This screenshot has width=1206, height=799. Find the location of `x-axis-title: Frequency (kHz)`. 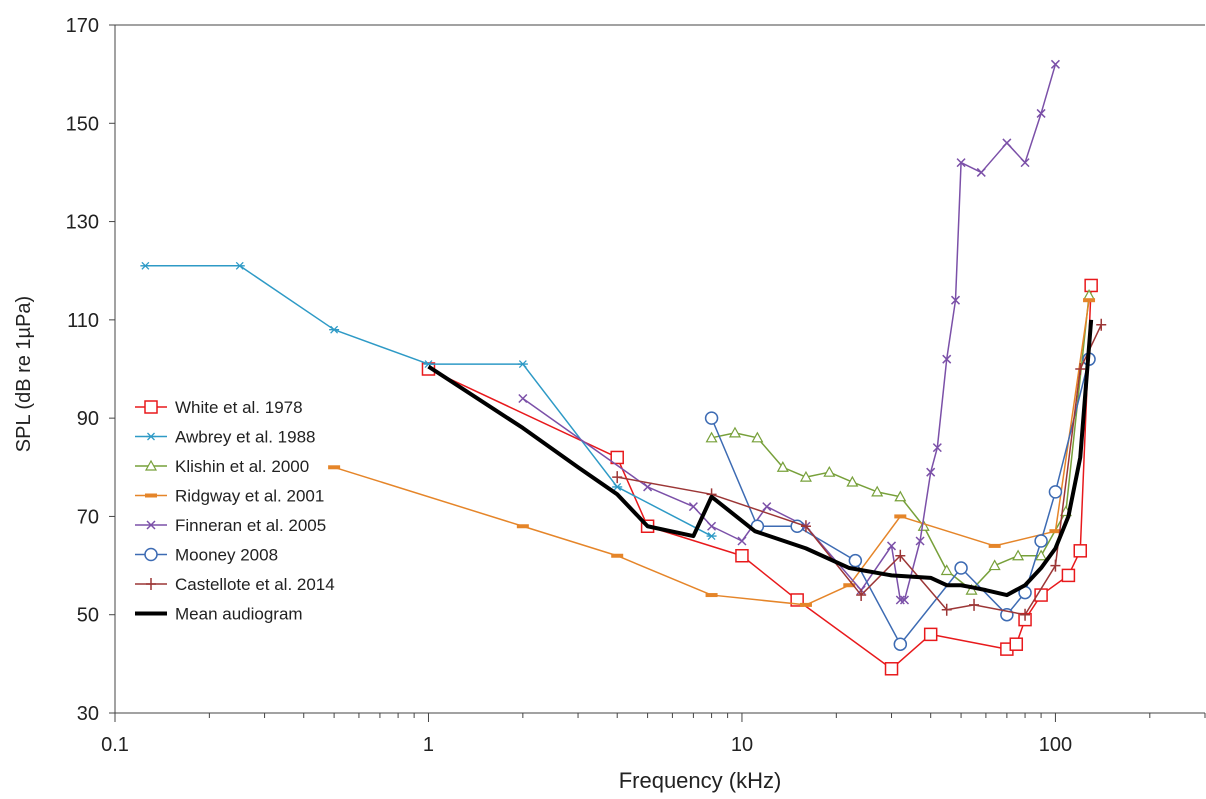

x-axis-title: Frequency (kHz) is located at coordinates (700, 780).